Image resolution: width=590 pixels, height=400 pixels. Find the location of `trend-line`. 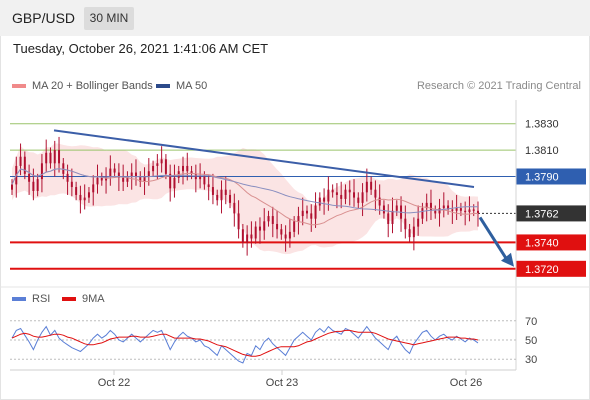

trend-line is located at coordinates (264, 159).